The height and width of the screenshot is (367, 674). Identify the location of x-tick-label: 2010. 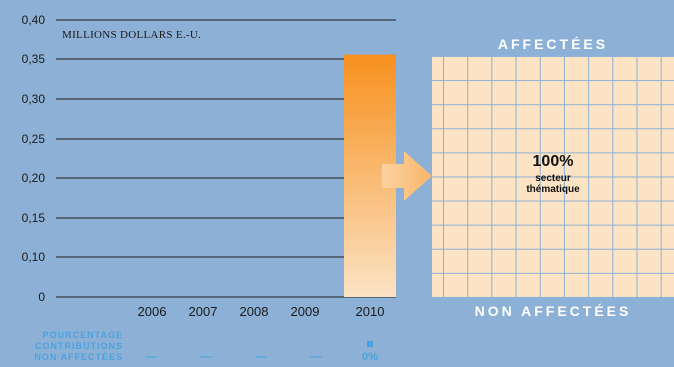
(370, 311).